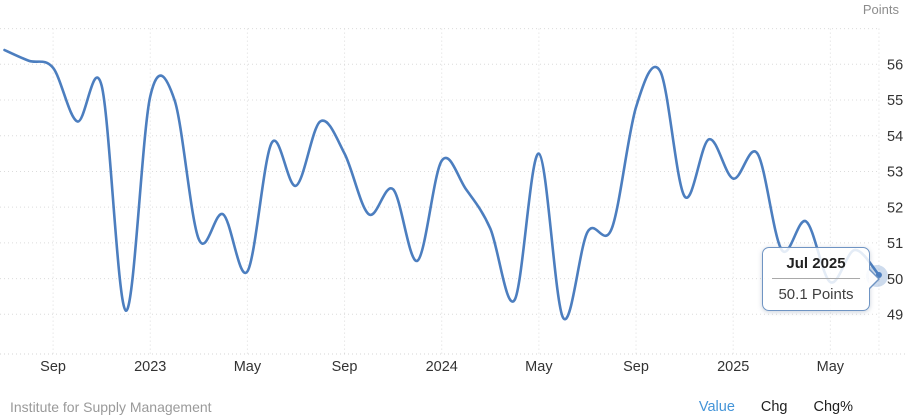  I want to click on x-tick-label: 2023, so click(150, 367).